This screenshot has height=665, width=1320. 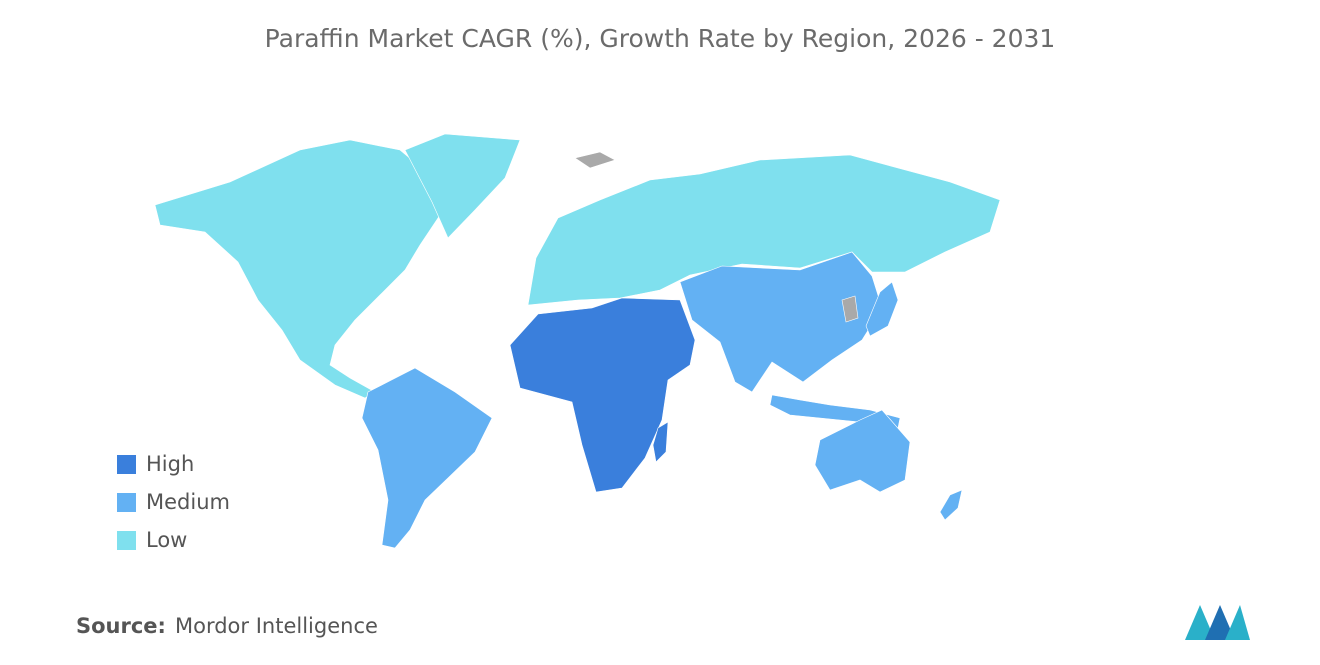 I want to click on legend-label: Medium, so click(x=188, y=502).